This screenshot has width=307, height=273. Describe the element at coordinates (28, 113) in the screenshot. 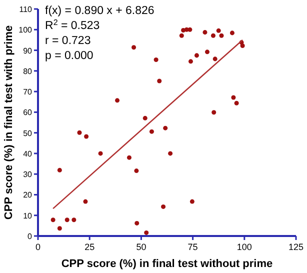

I see `y-tick-label: 60` at that location.